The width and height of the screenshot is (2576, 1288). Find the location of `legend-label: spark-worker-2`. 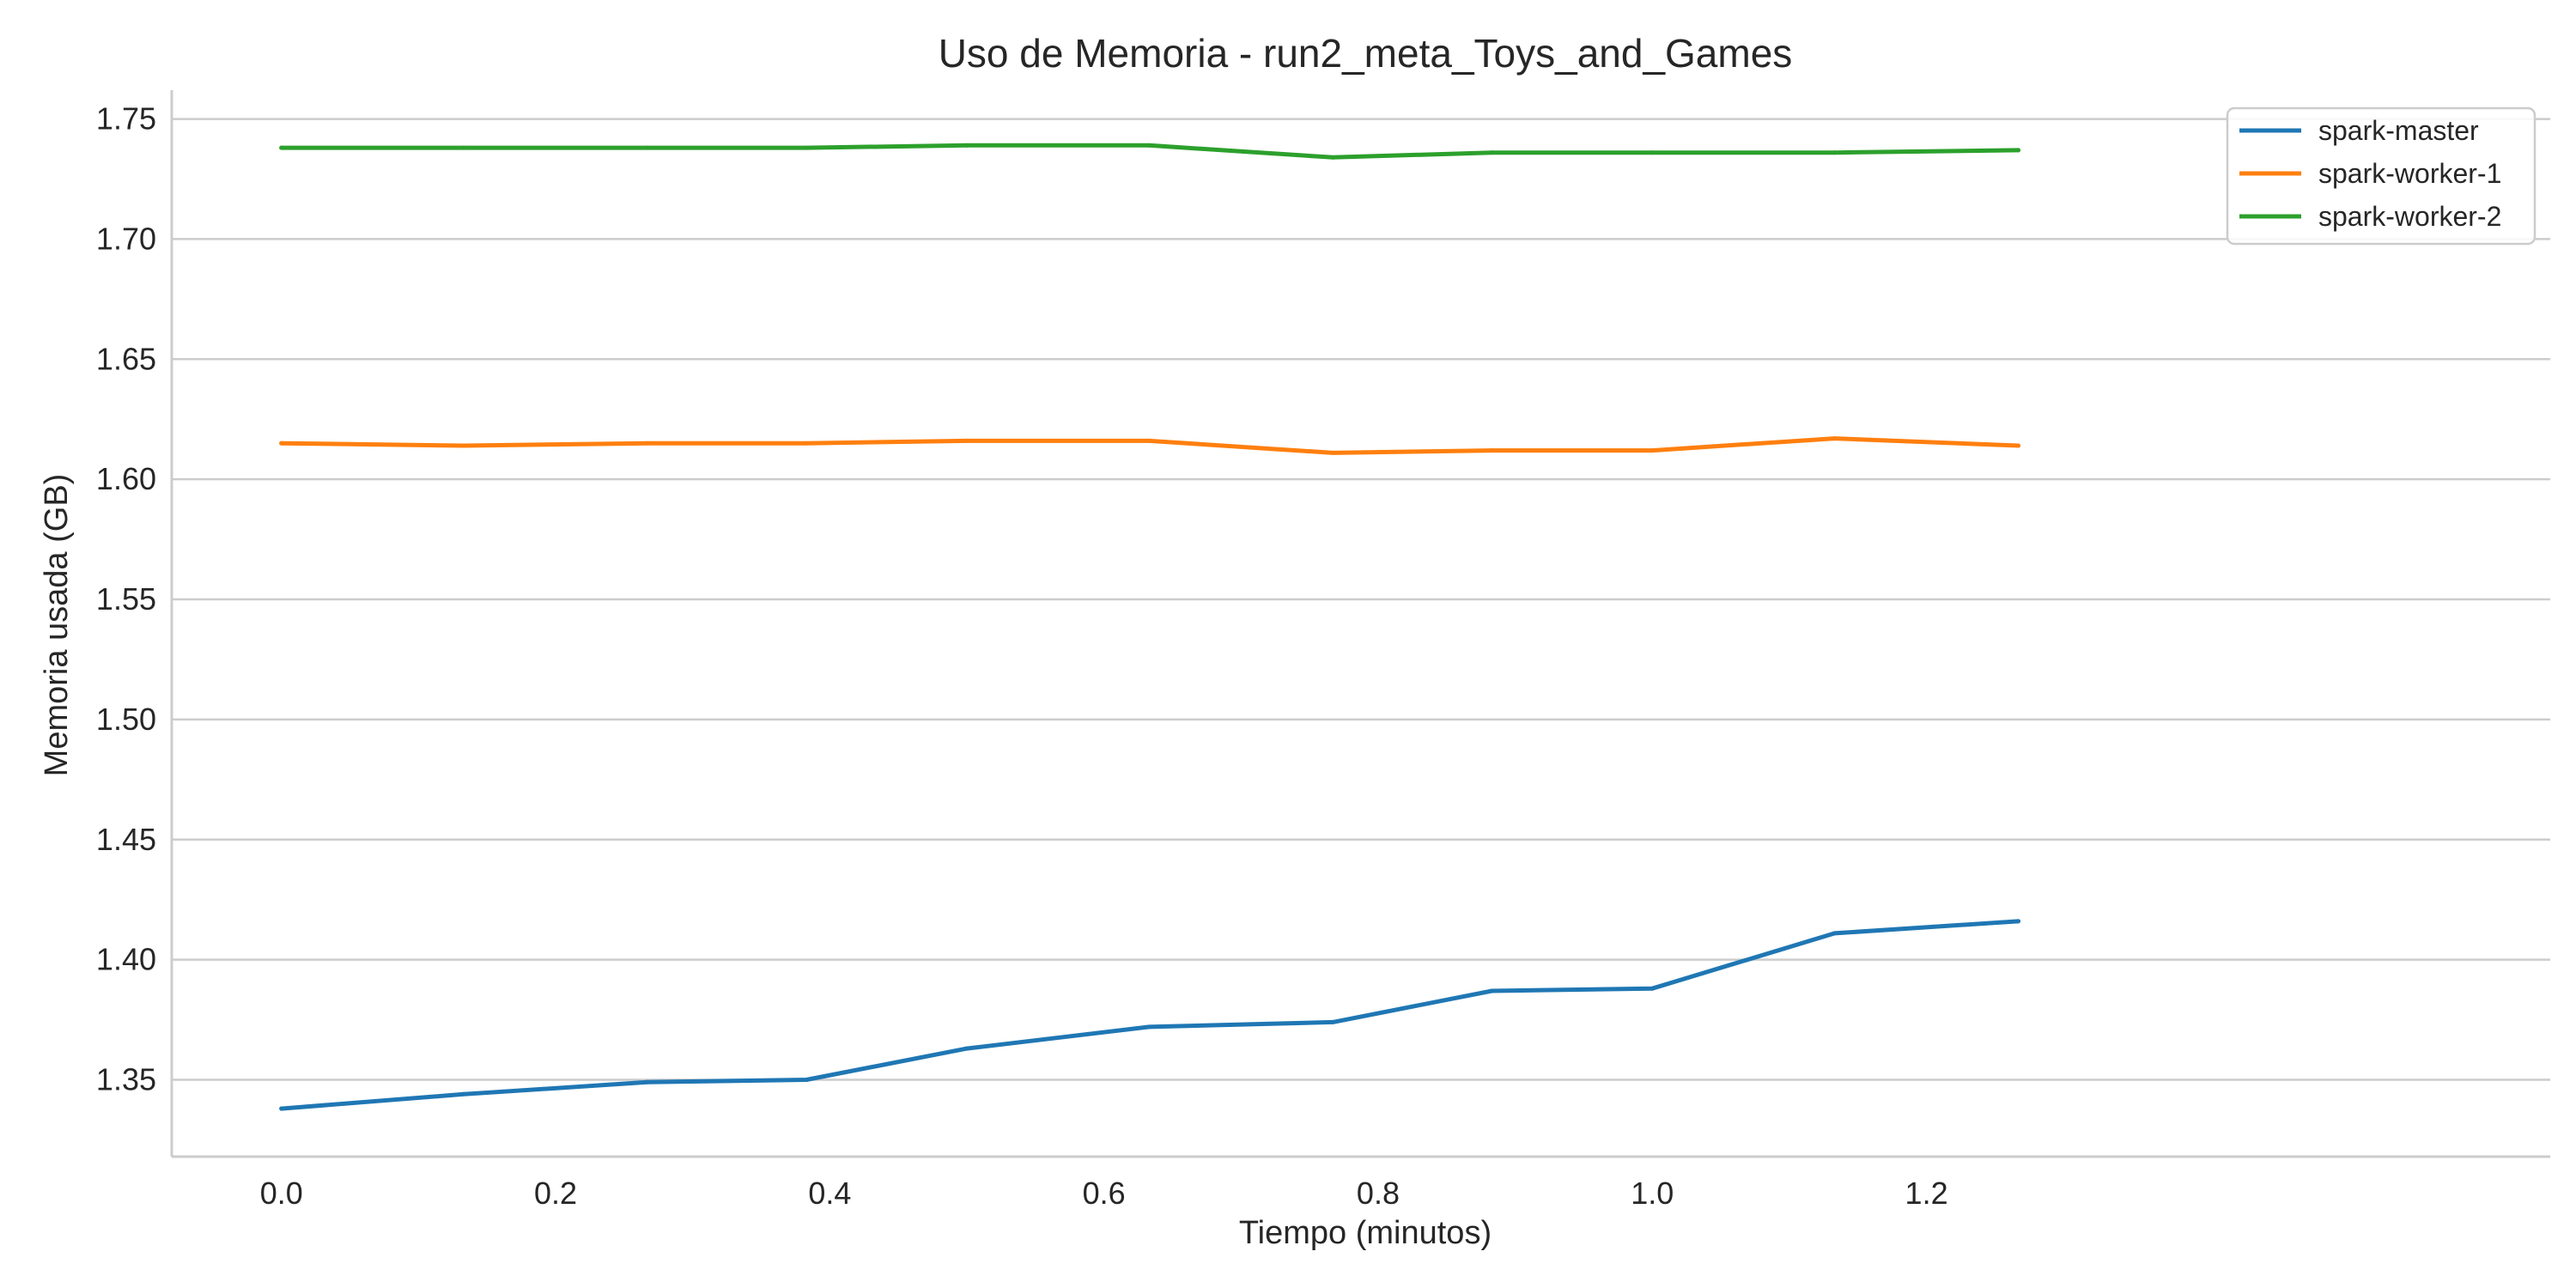

legend-label: spark-worker-2 is located at coordinates (2409, 217).